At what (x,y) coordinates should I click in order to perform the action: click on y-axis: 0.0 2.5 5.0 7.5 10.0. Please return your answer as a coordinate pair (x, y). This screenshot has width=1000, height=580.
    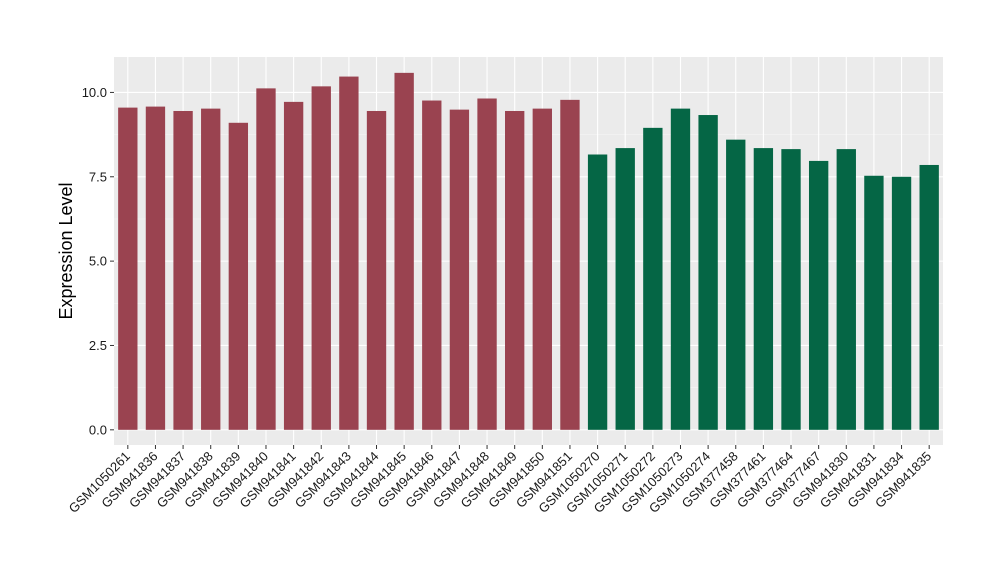
    Looking at the image, I should click on (98, 261).